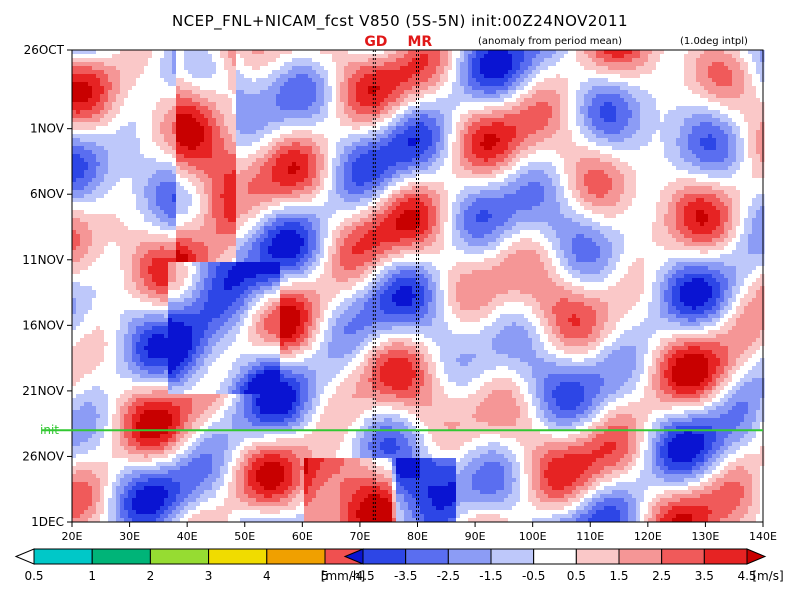 The width and height of the screenshot is (800, 600). Describe the element at coordinates (209, 576) in the screenshot. I see `precip-level-label: 3` at that location.